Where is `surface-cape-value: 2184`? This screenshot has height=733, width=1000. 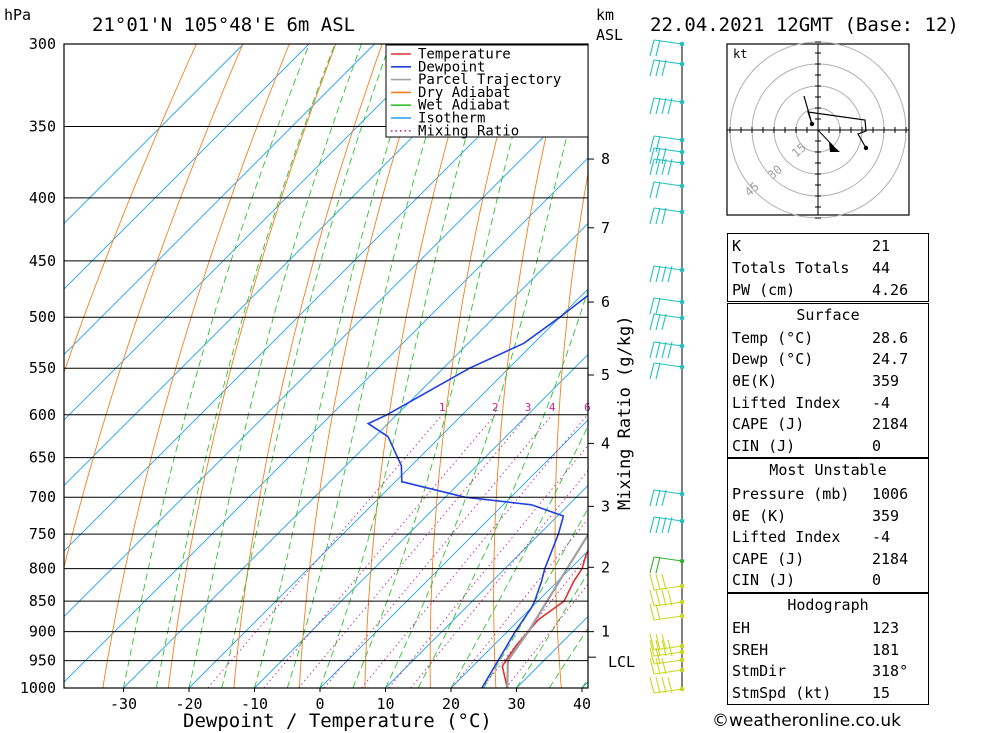
surface-cape-value: 2184 is located at coordinates (890, 424).